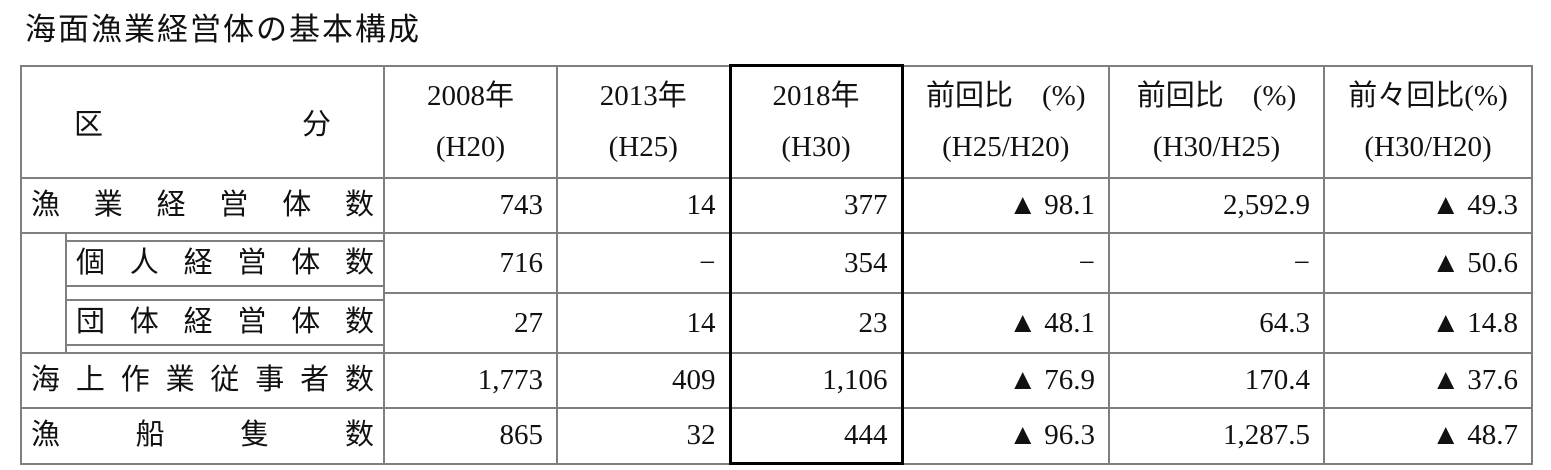  Describe the element at coordinates (1217, 263) in the screenshot. I see `value-ratio2: −` at that location.